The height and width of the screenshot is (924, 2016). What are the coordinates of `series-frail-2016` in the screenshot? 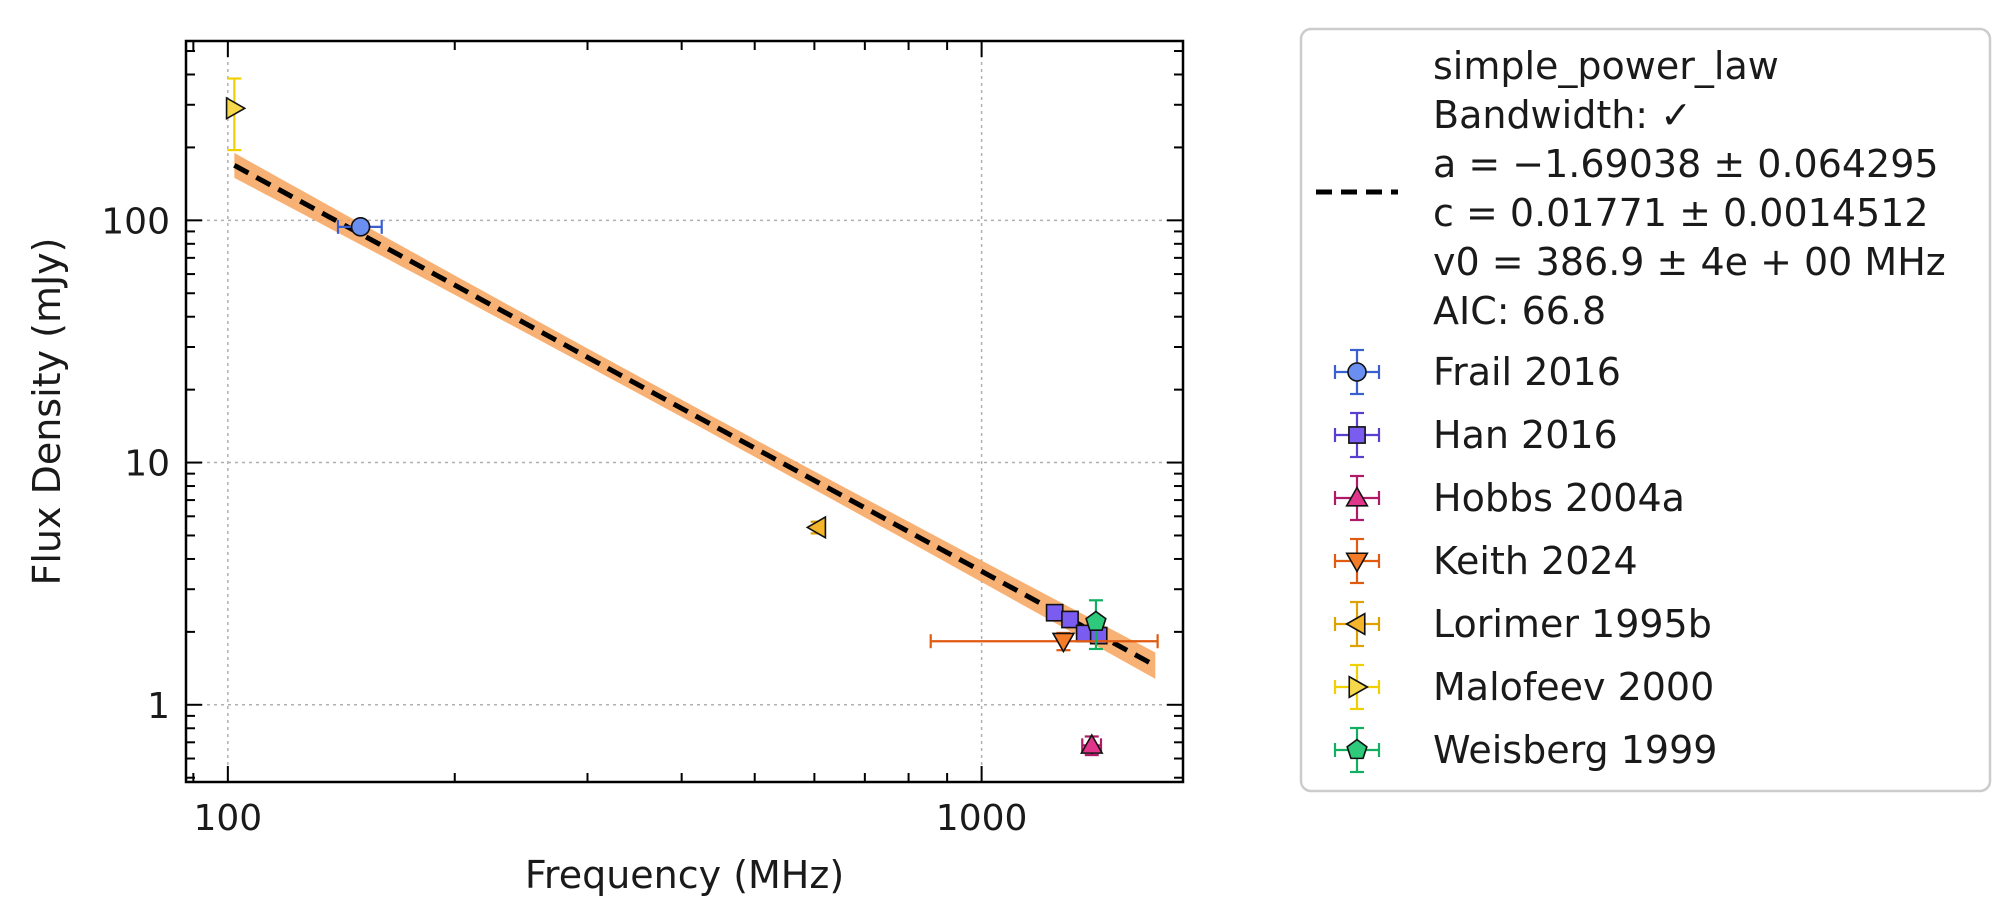 It's located at (359, 227).